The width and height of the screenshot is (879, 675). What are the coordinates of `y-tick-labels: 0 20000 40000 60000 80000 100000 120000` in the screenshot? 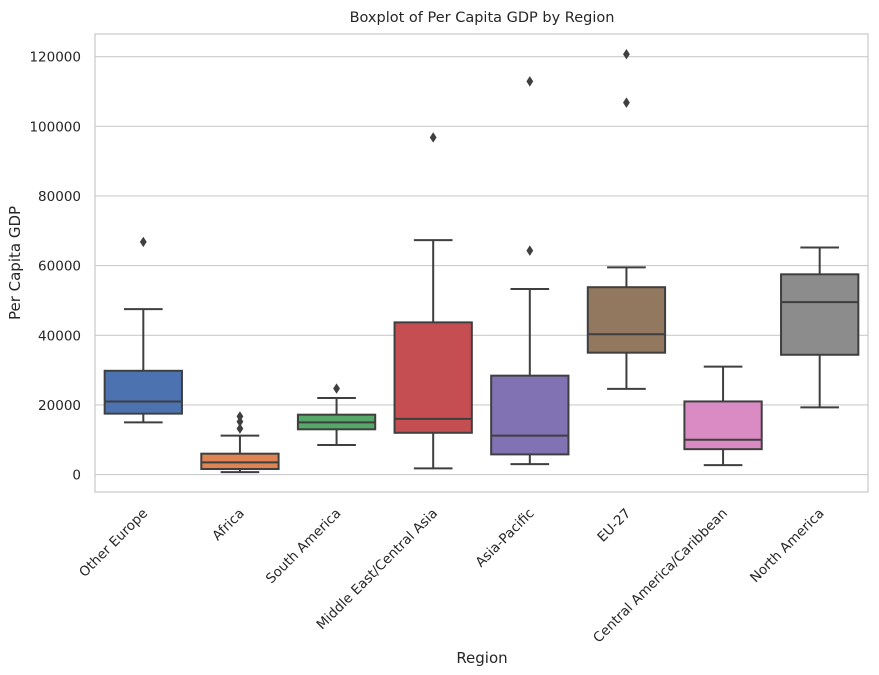 It's located at (55, 267).